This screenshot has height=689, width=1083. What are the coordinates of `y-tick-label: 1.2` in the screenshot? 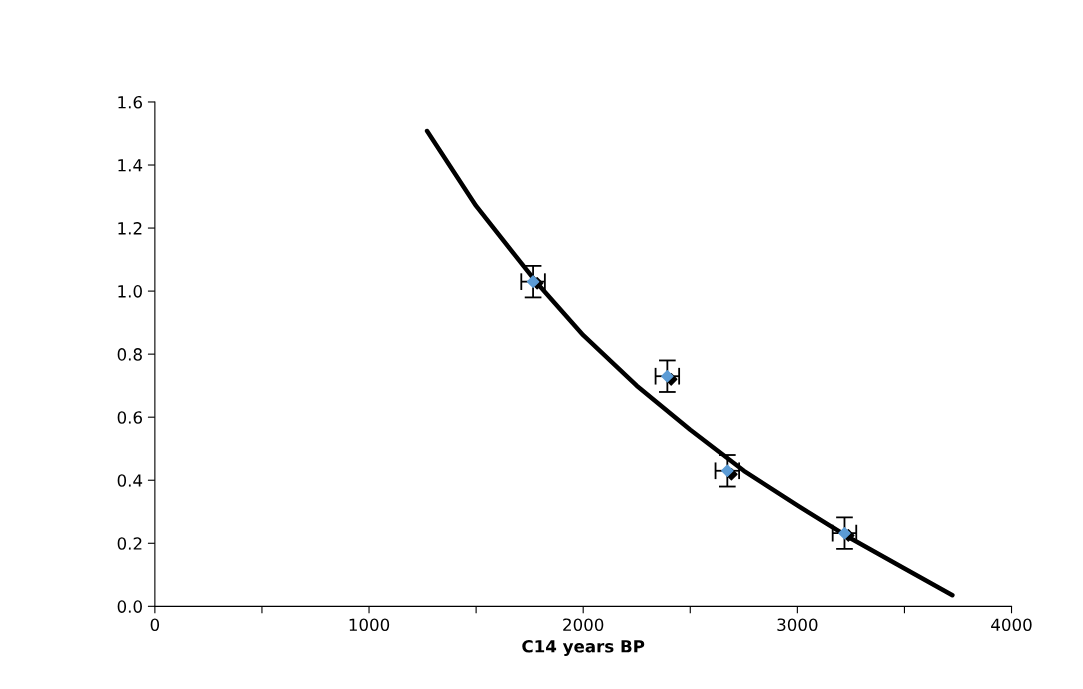 It's located at (130, 228).